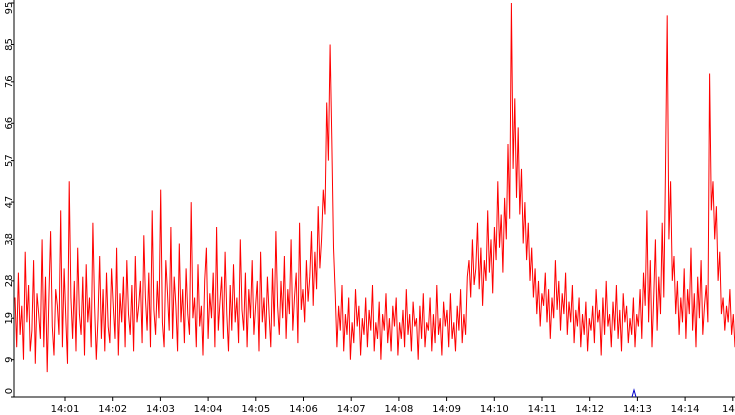 Image resolution: width=735 pixels, height=415 pixels. Describe the element at coordinates (9, 202) in the screenshot. I see `y-tick-label: 47` at that location.